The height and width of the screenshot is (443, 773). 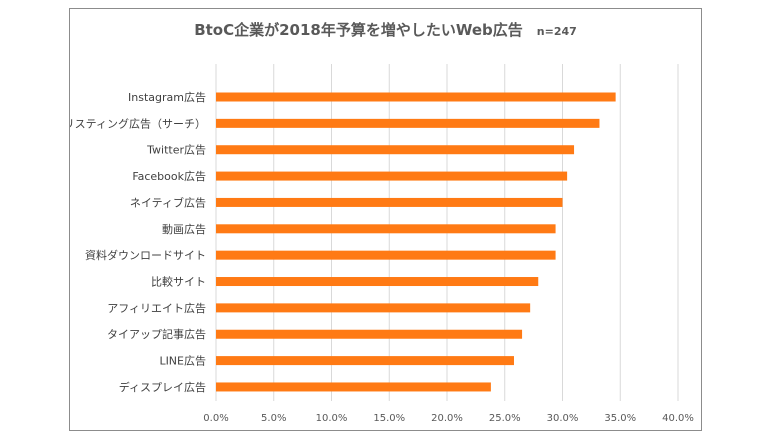 What do you see at coordinates (138, 123) in the screenshot?
I see `category-label: リスティング広告（サーチ）` at bounding box center [138, 123].